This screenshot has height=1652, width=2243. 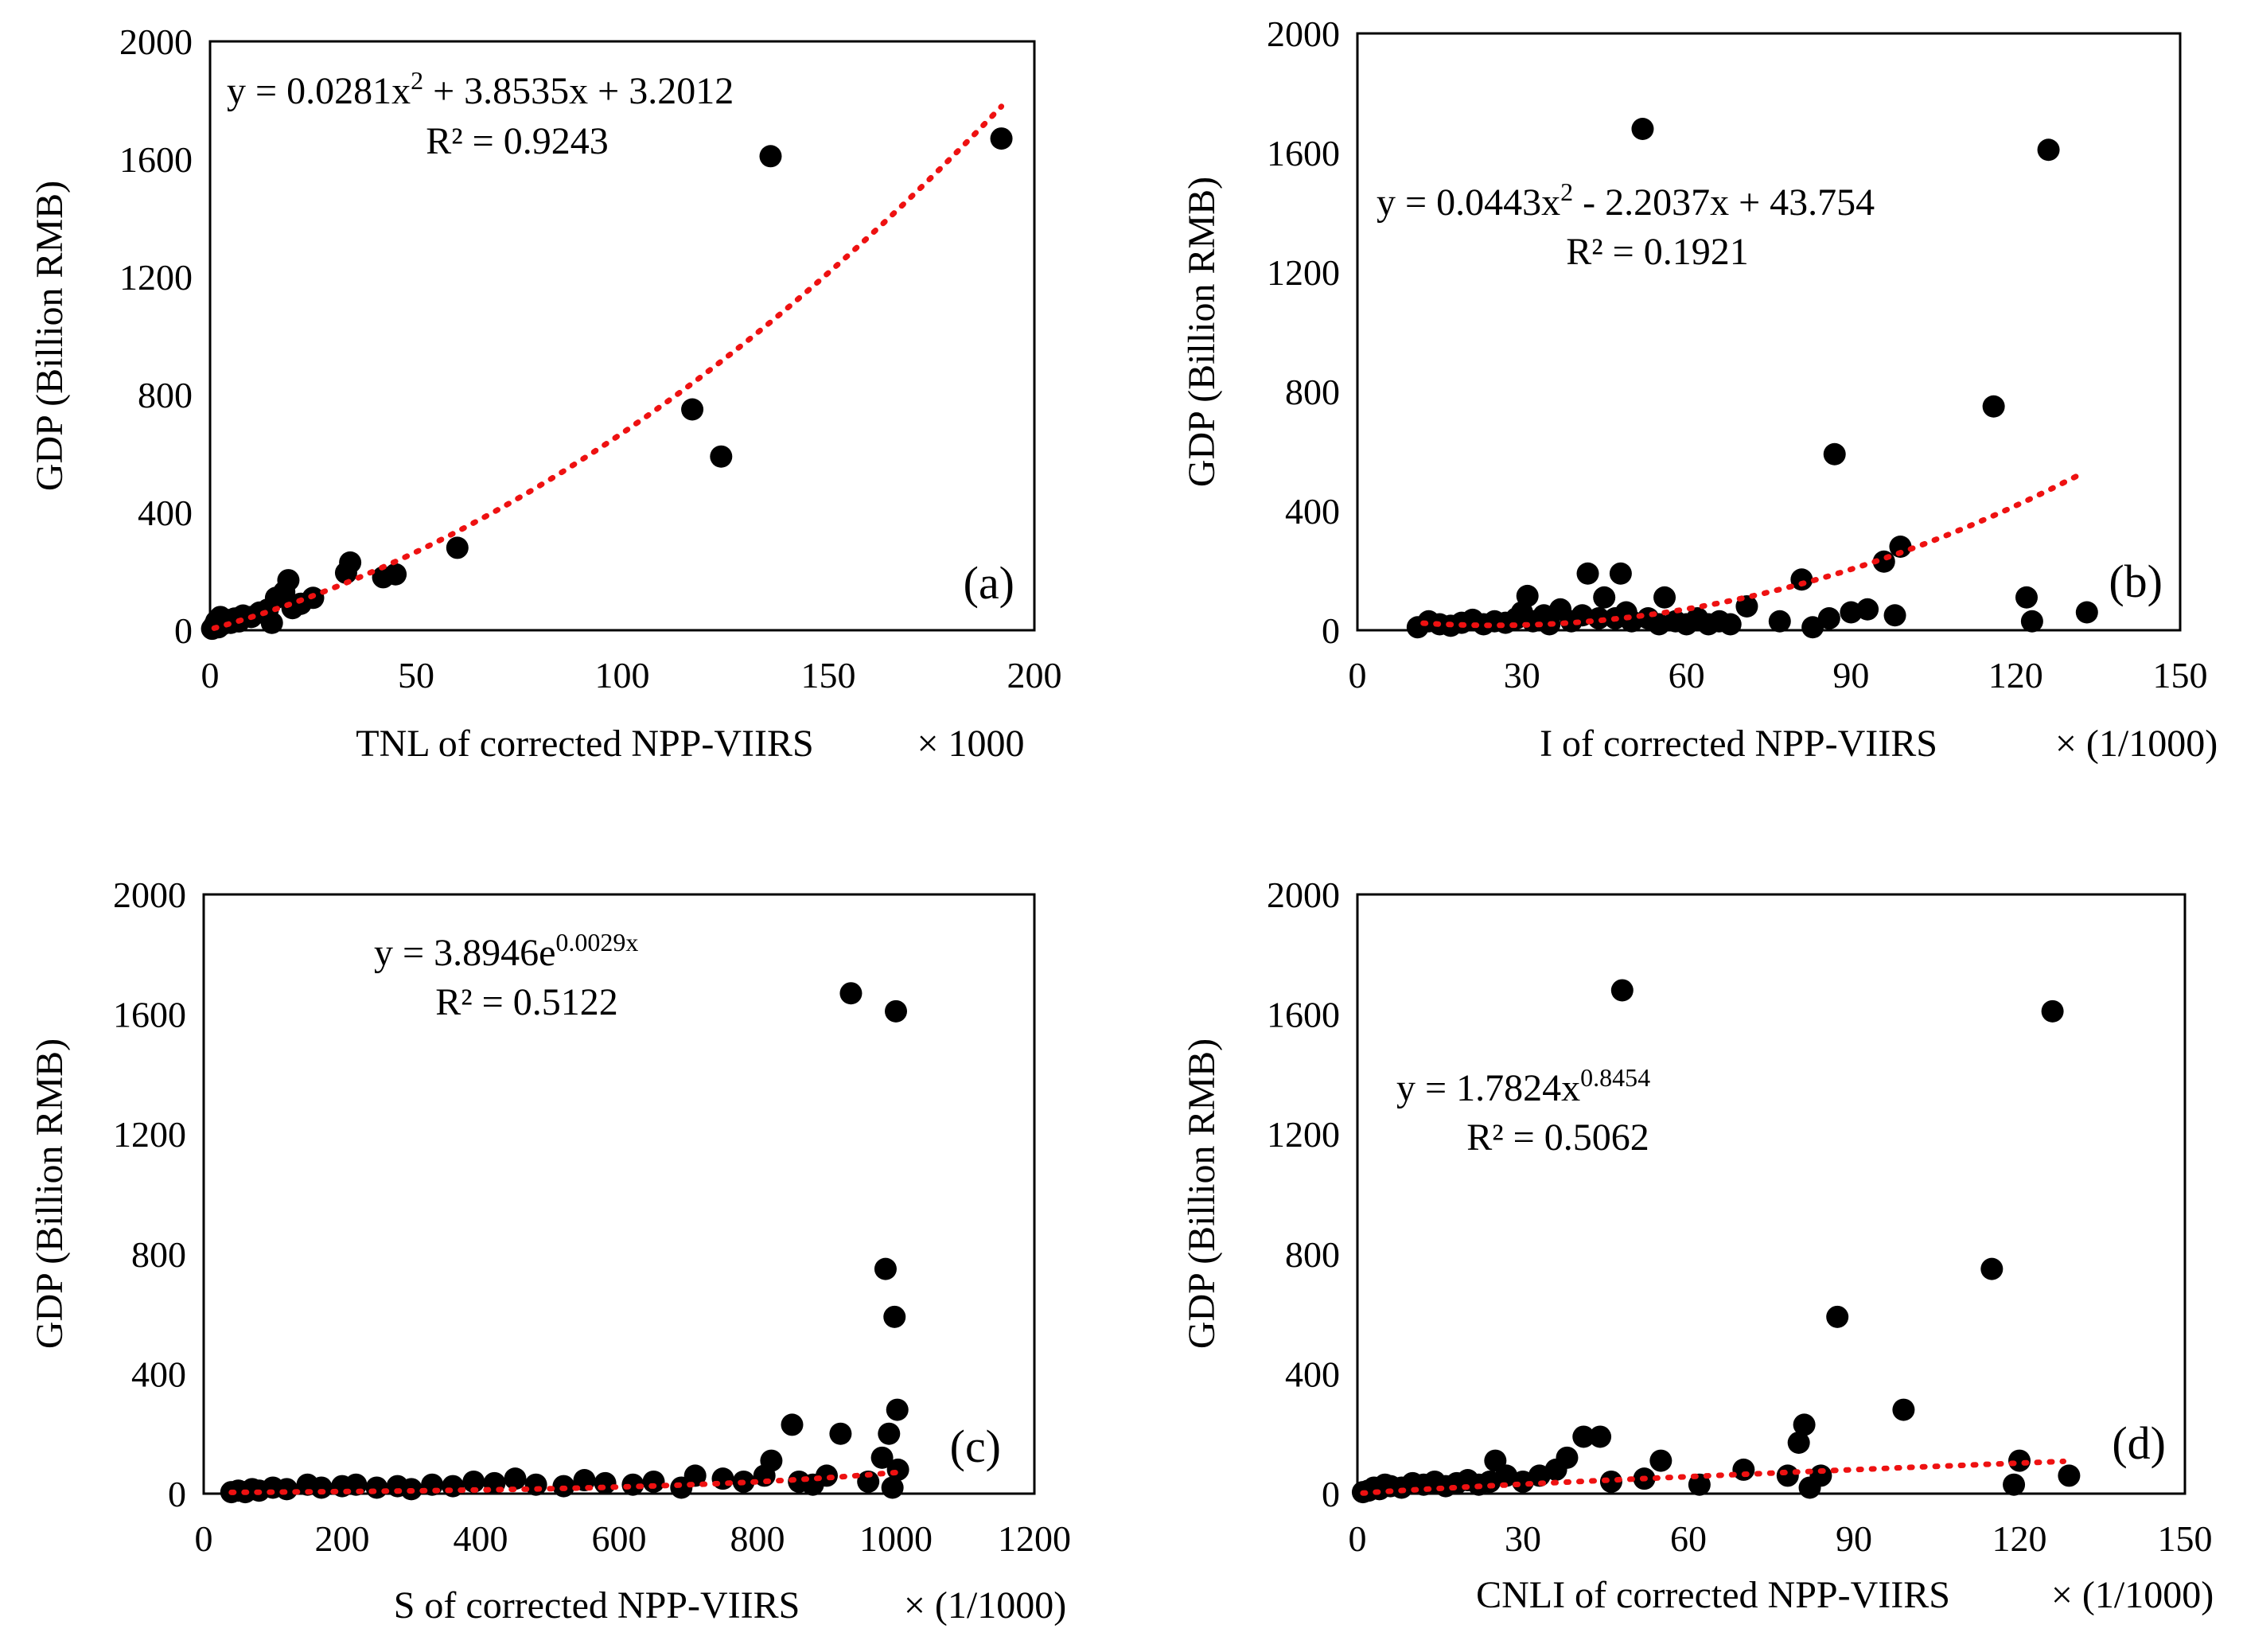 What do you see at coordinates (1522, 675) in the screenshot?
I see `x-tick-label: 30` at bounding box center [1522, 675].